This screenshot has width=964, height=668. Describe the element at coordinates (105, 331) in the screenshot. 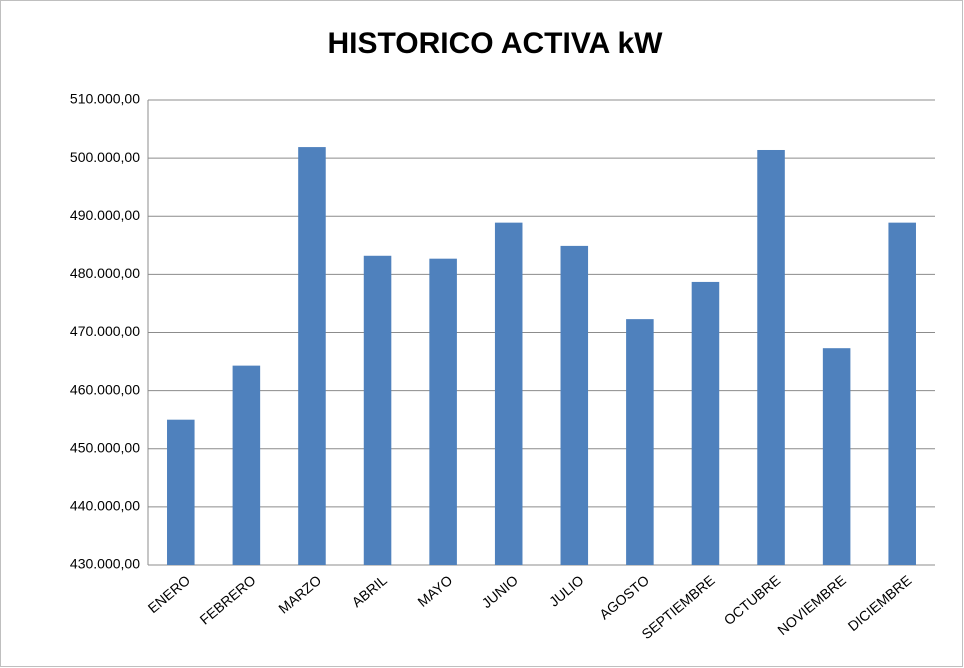

I see `y-tick-label: 470.000,00` at that location.